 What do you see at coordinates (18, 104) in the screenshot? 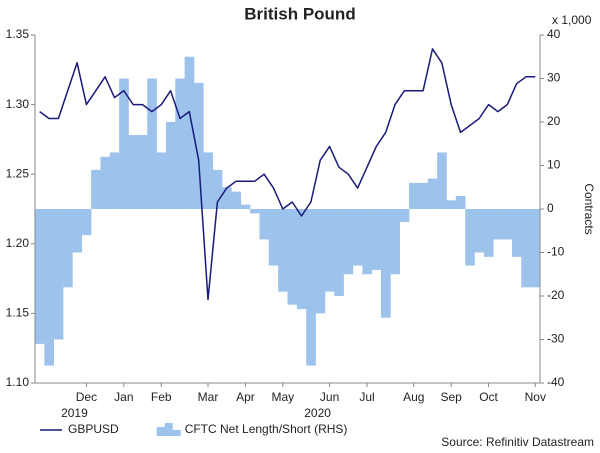
I see `y-tick-label: 1.30` at bounding box center [18, 104].